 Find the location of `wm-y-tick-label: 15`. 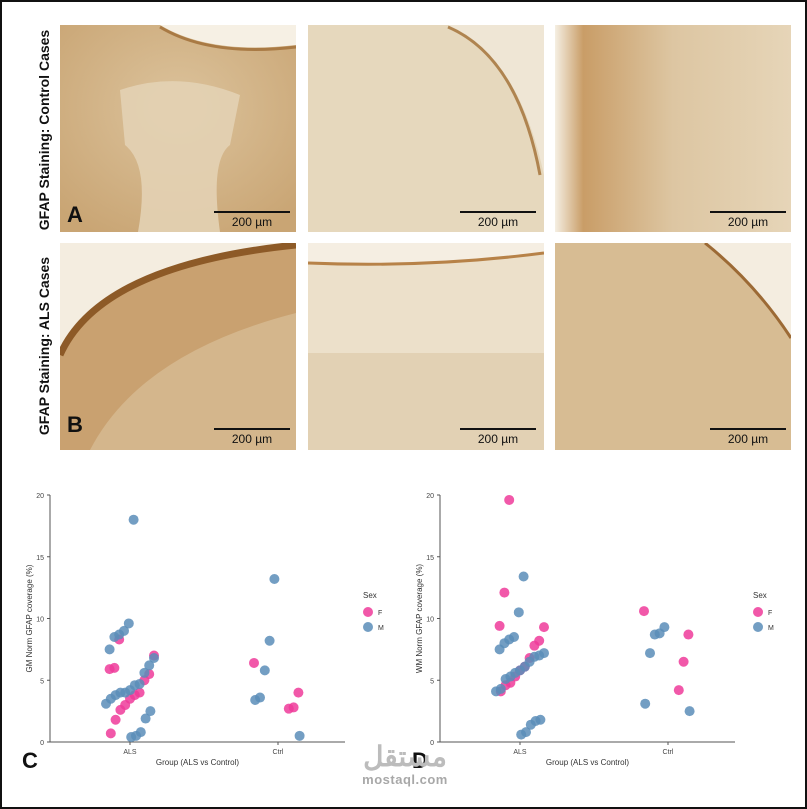

wm-y-tick-label: 15 is located at coordinates (430, 558).